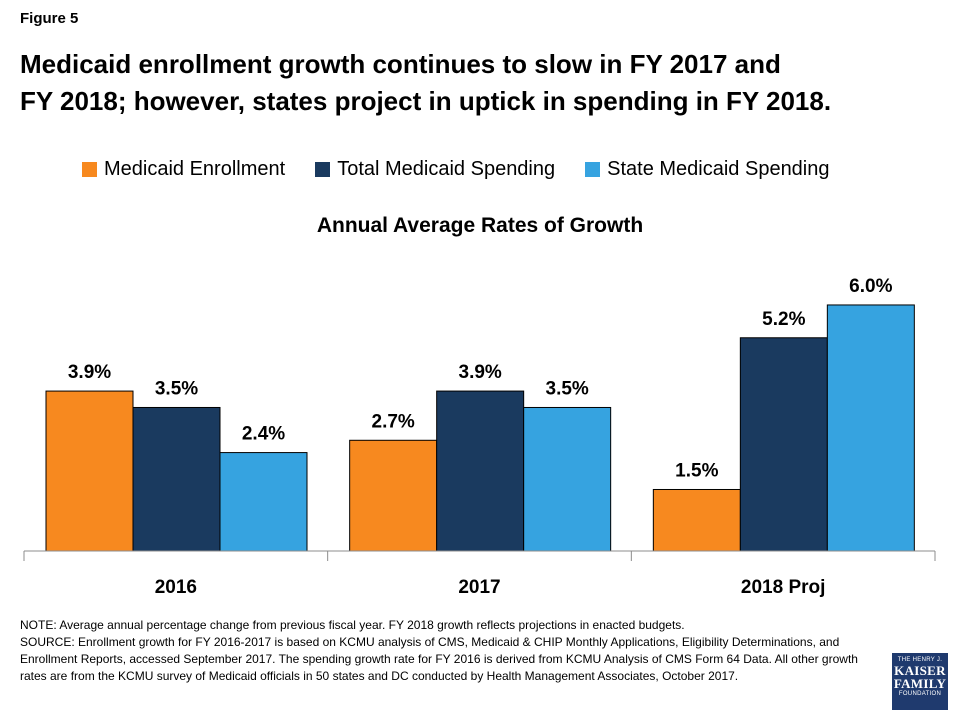 This screenshot has height=720, width=960. Describe the element at coordinates (393, 495) in the screenshot. I see `bar-medicaid-enrollment-2017` at that location.